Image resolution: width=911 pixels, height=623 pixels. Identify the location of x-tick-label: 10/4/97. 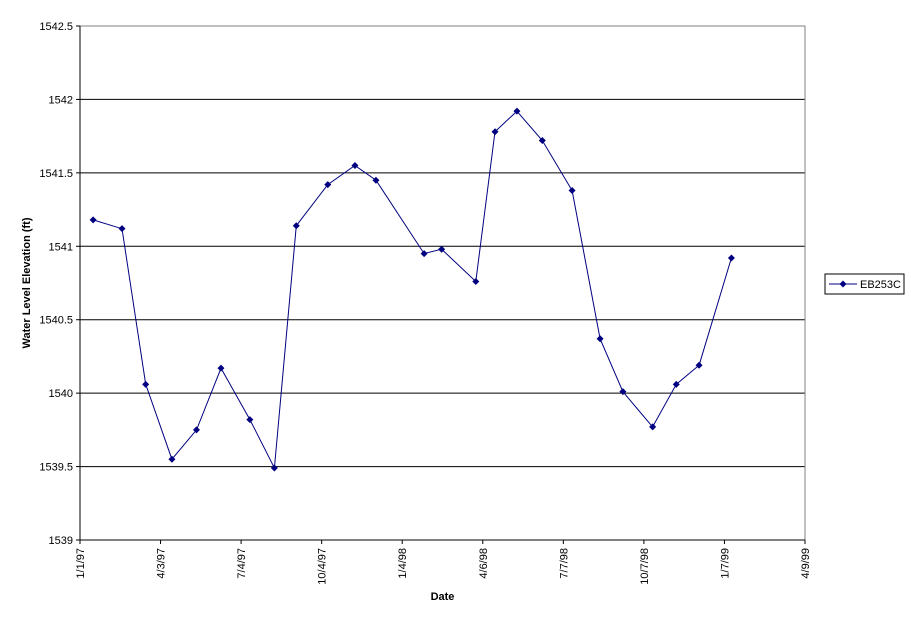
(323, 566).